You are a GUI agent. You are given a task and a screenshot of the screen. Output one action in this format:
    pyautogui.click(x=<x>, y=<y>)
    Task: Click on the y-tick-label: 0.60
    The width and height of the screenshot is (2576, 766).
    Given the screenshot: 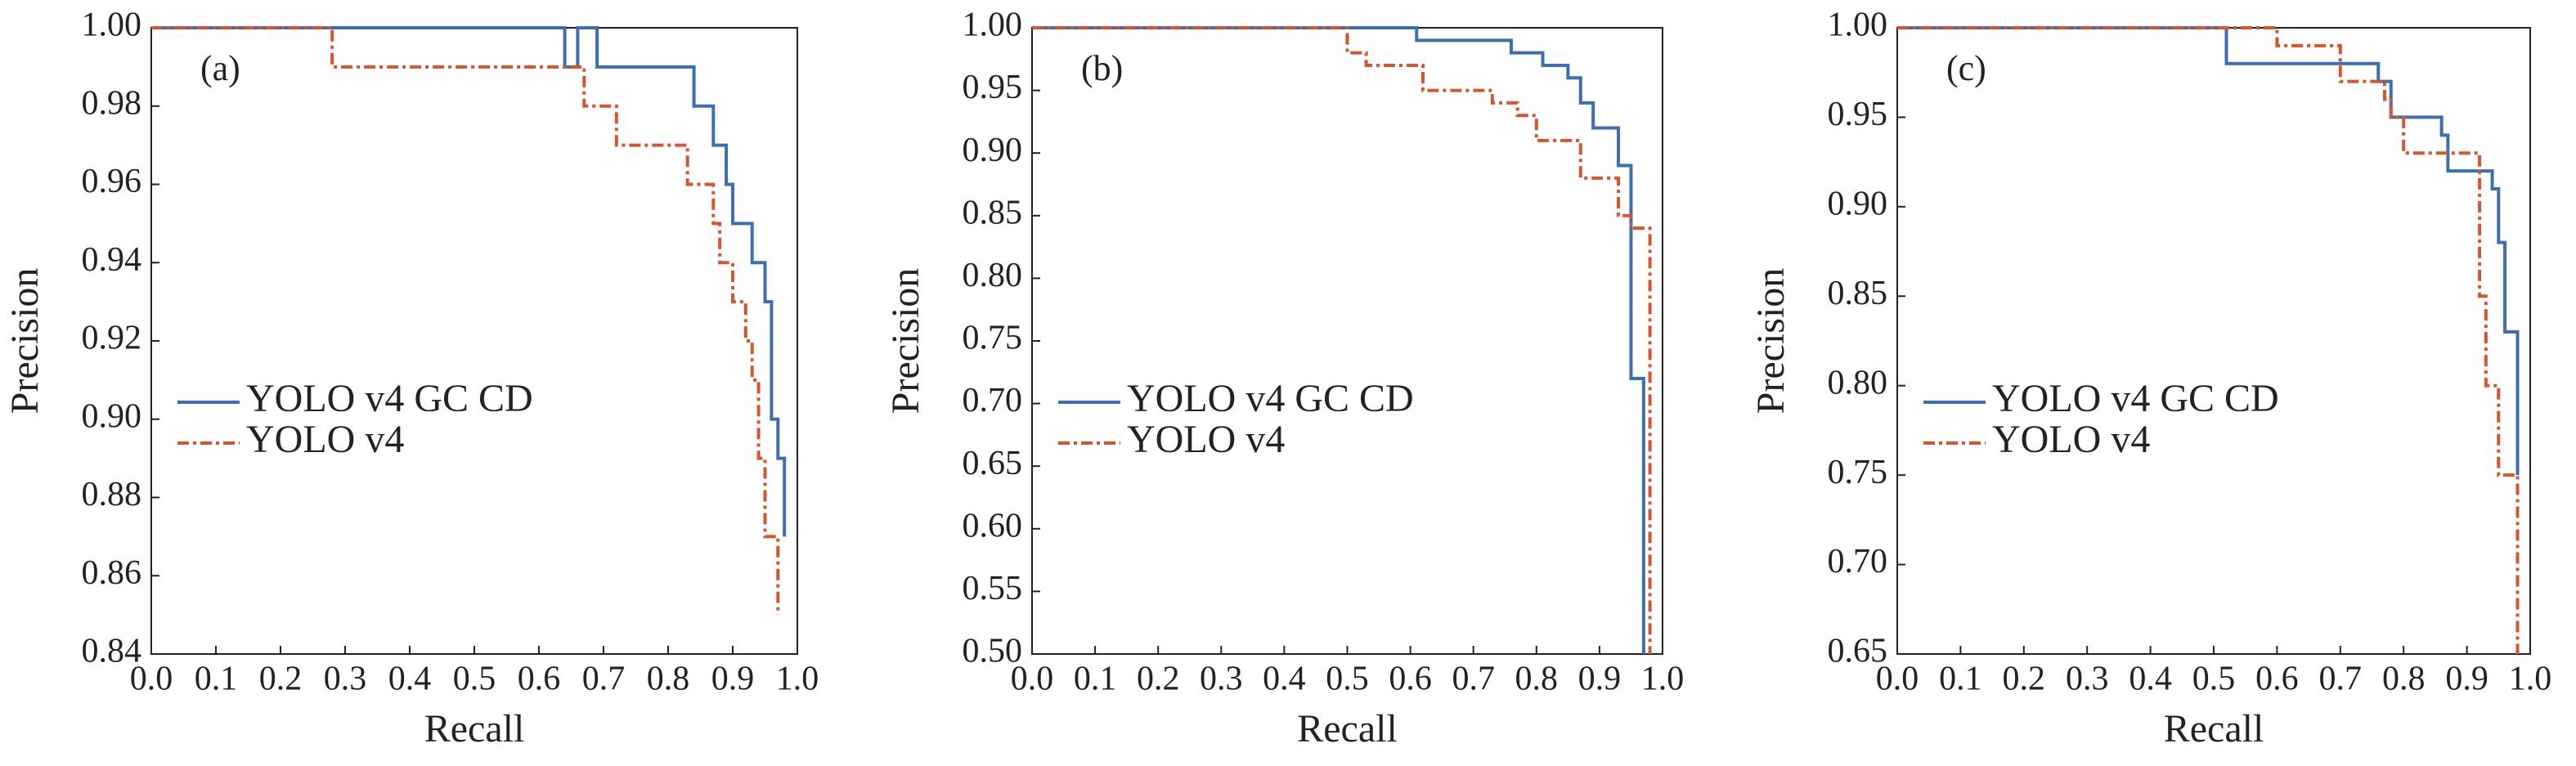 What is the action you would take?
    pyautogui.click(x=993, y=525)
    